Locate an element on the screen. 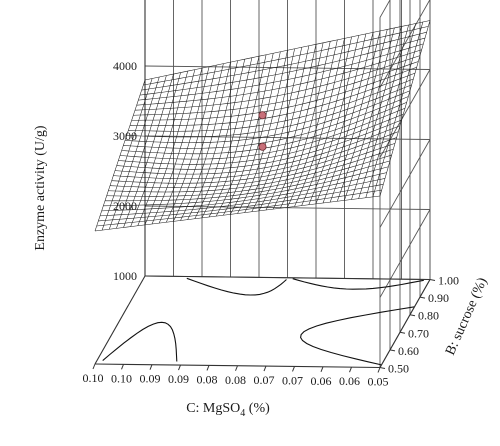 Image resolution: width=500 pixels, height=446 pixels. x-tick-mark is located at coordinates (179, 367).